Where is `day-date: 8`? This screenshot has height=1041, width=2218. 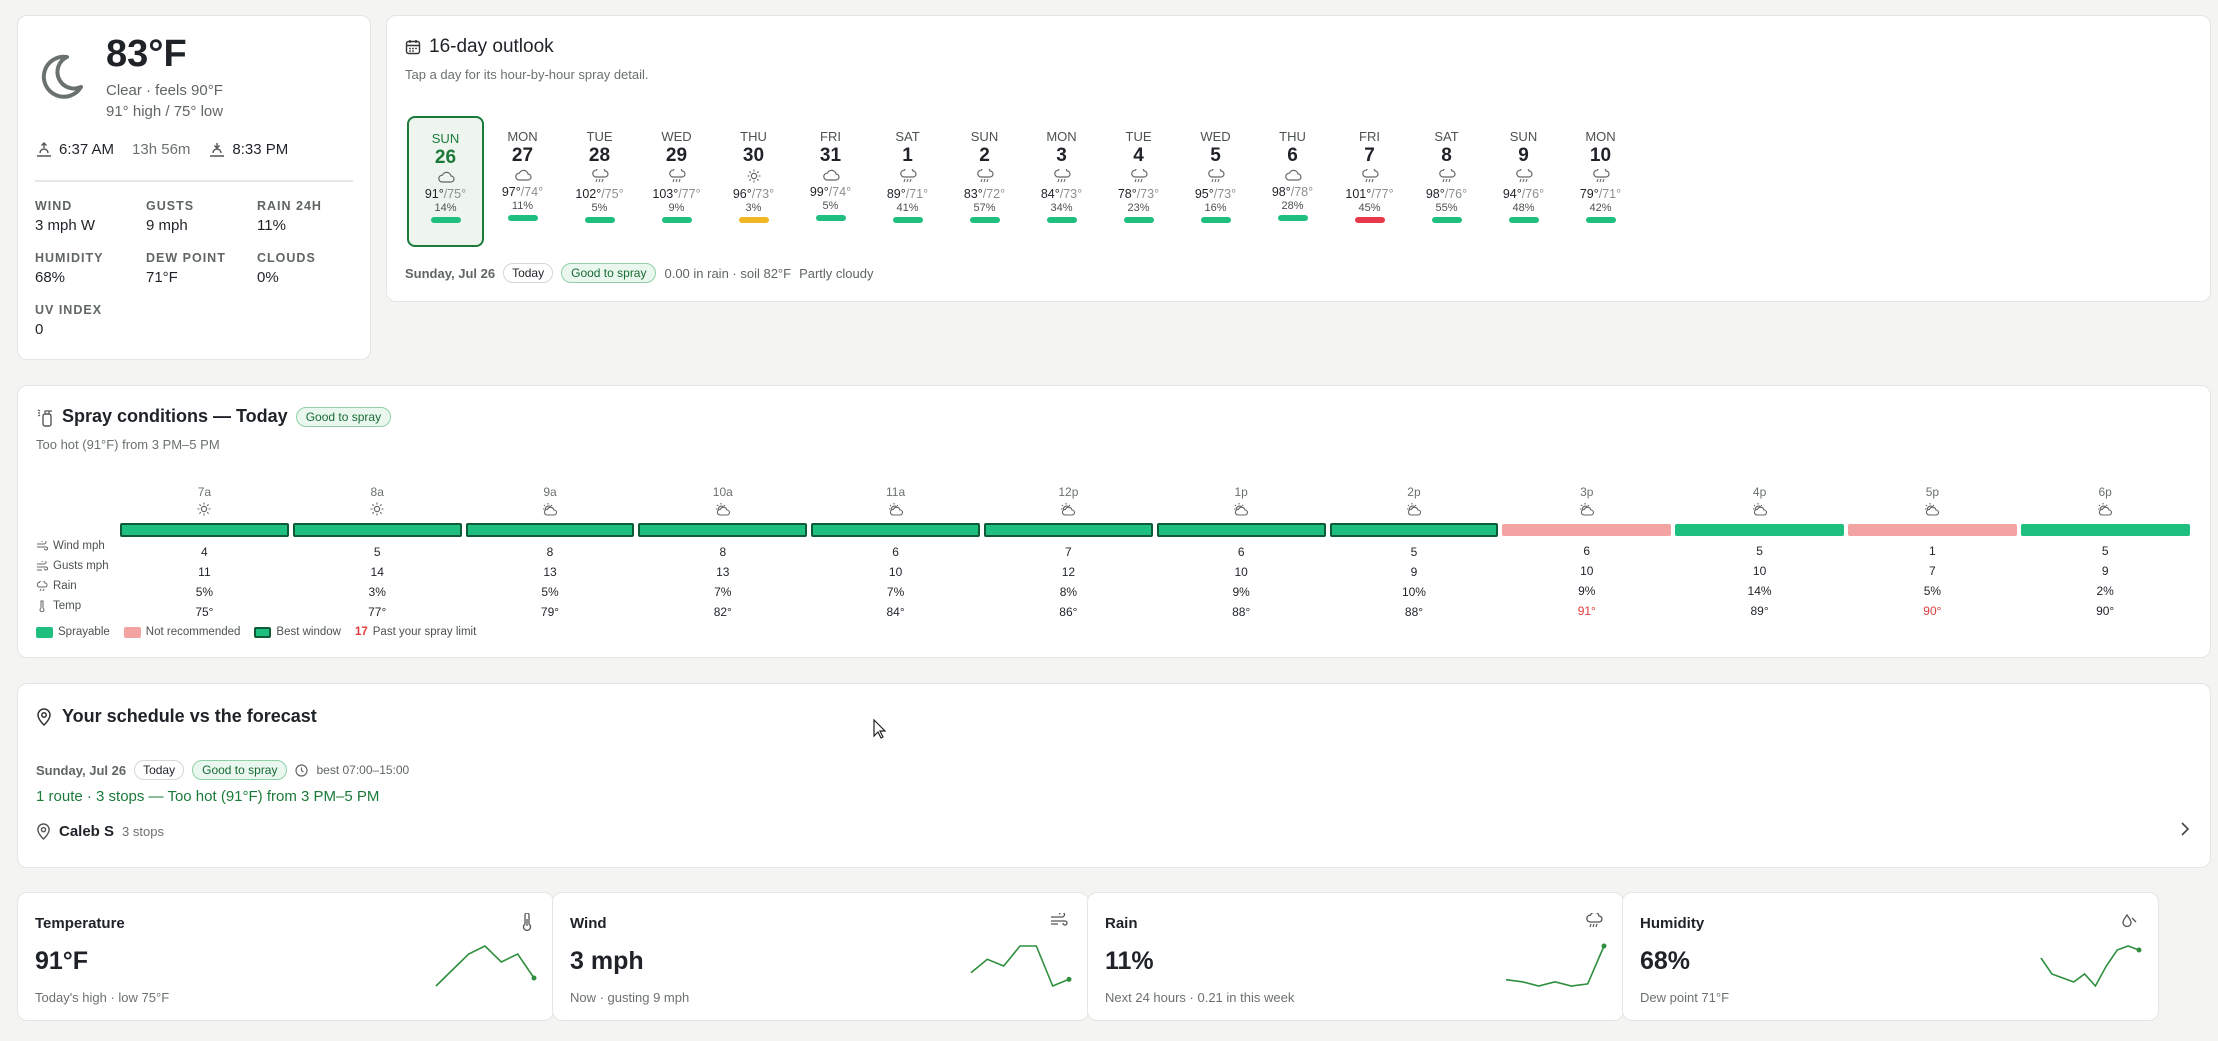 day-date: 8 is located at coordinates (1446, 155).